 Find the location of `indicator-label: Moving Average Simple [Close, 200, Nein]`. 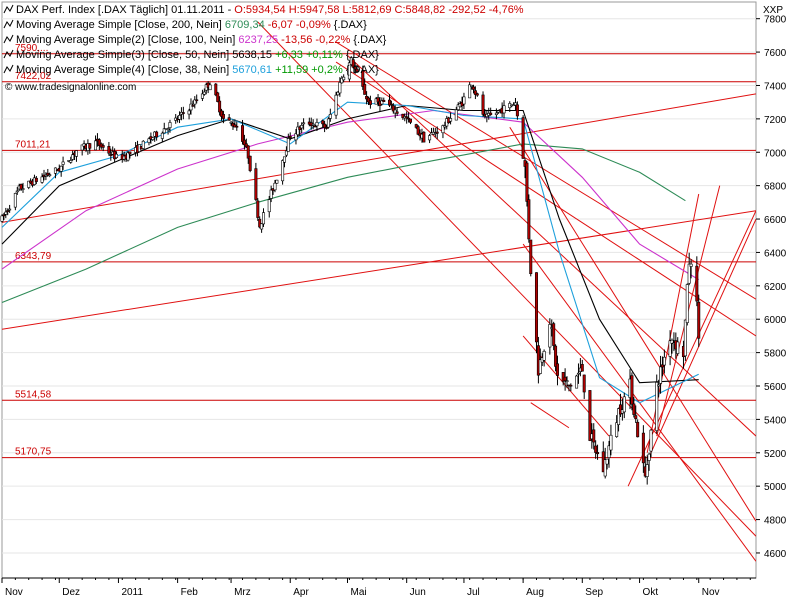

indicator-label: Moving Average Simple [Close, 200, Nein] is located at coordinates (120, 25).